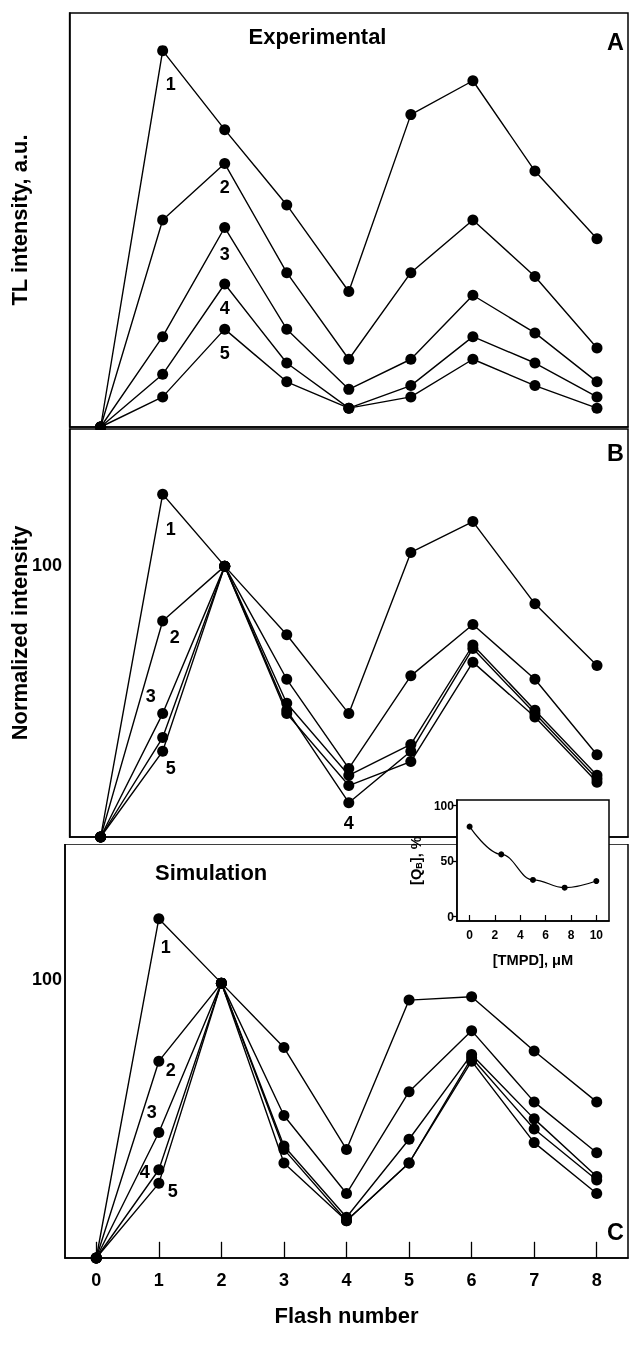  I want to click on annotation: A, so click(616, 42).